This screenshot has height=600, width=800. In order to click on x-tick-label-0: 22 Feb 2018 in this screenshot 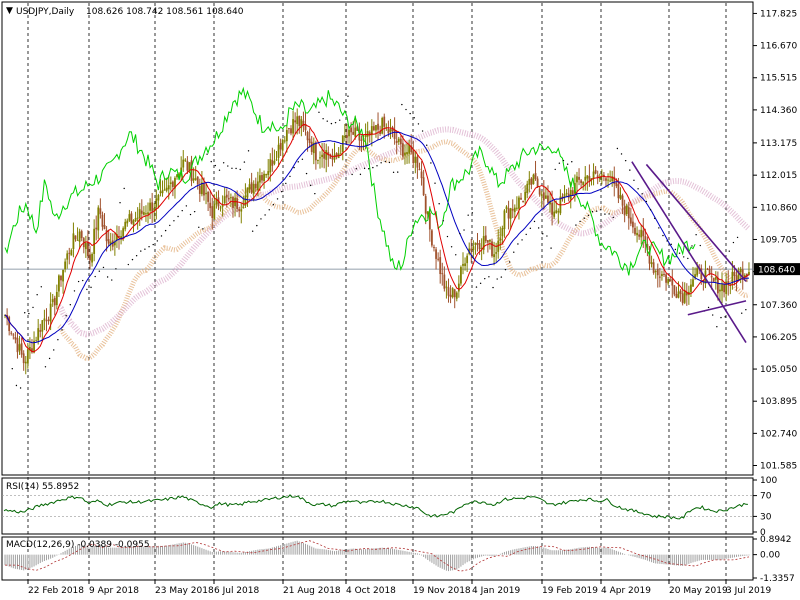, I will do `click(56, 591)`.